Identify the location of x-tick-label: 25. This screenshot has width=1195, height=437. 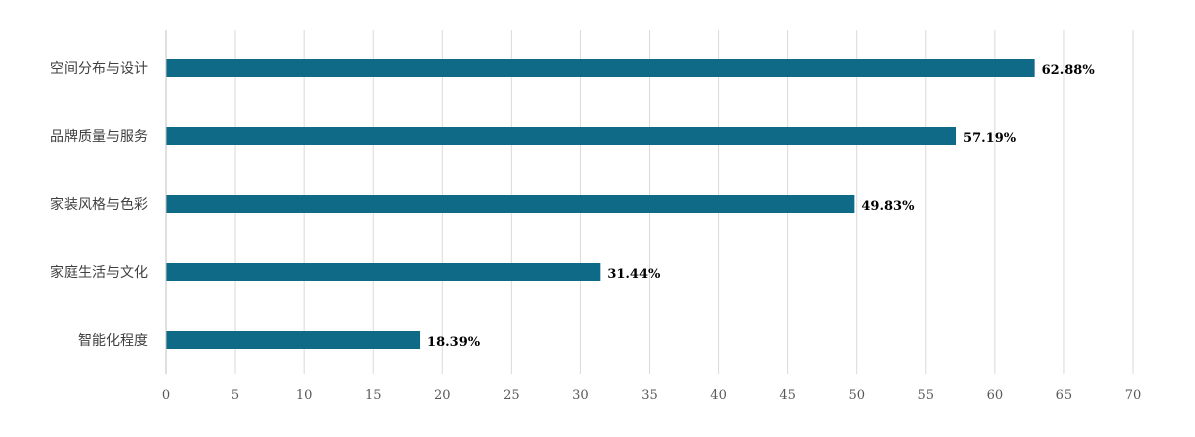
(511, 395).